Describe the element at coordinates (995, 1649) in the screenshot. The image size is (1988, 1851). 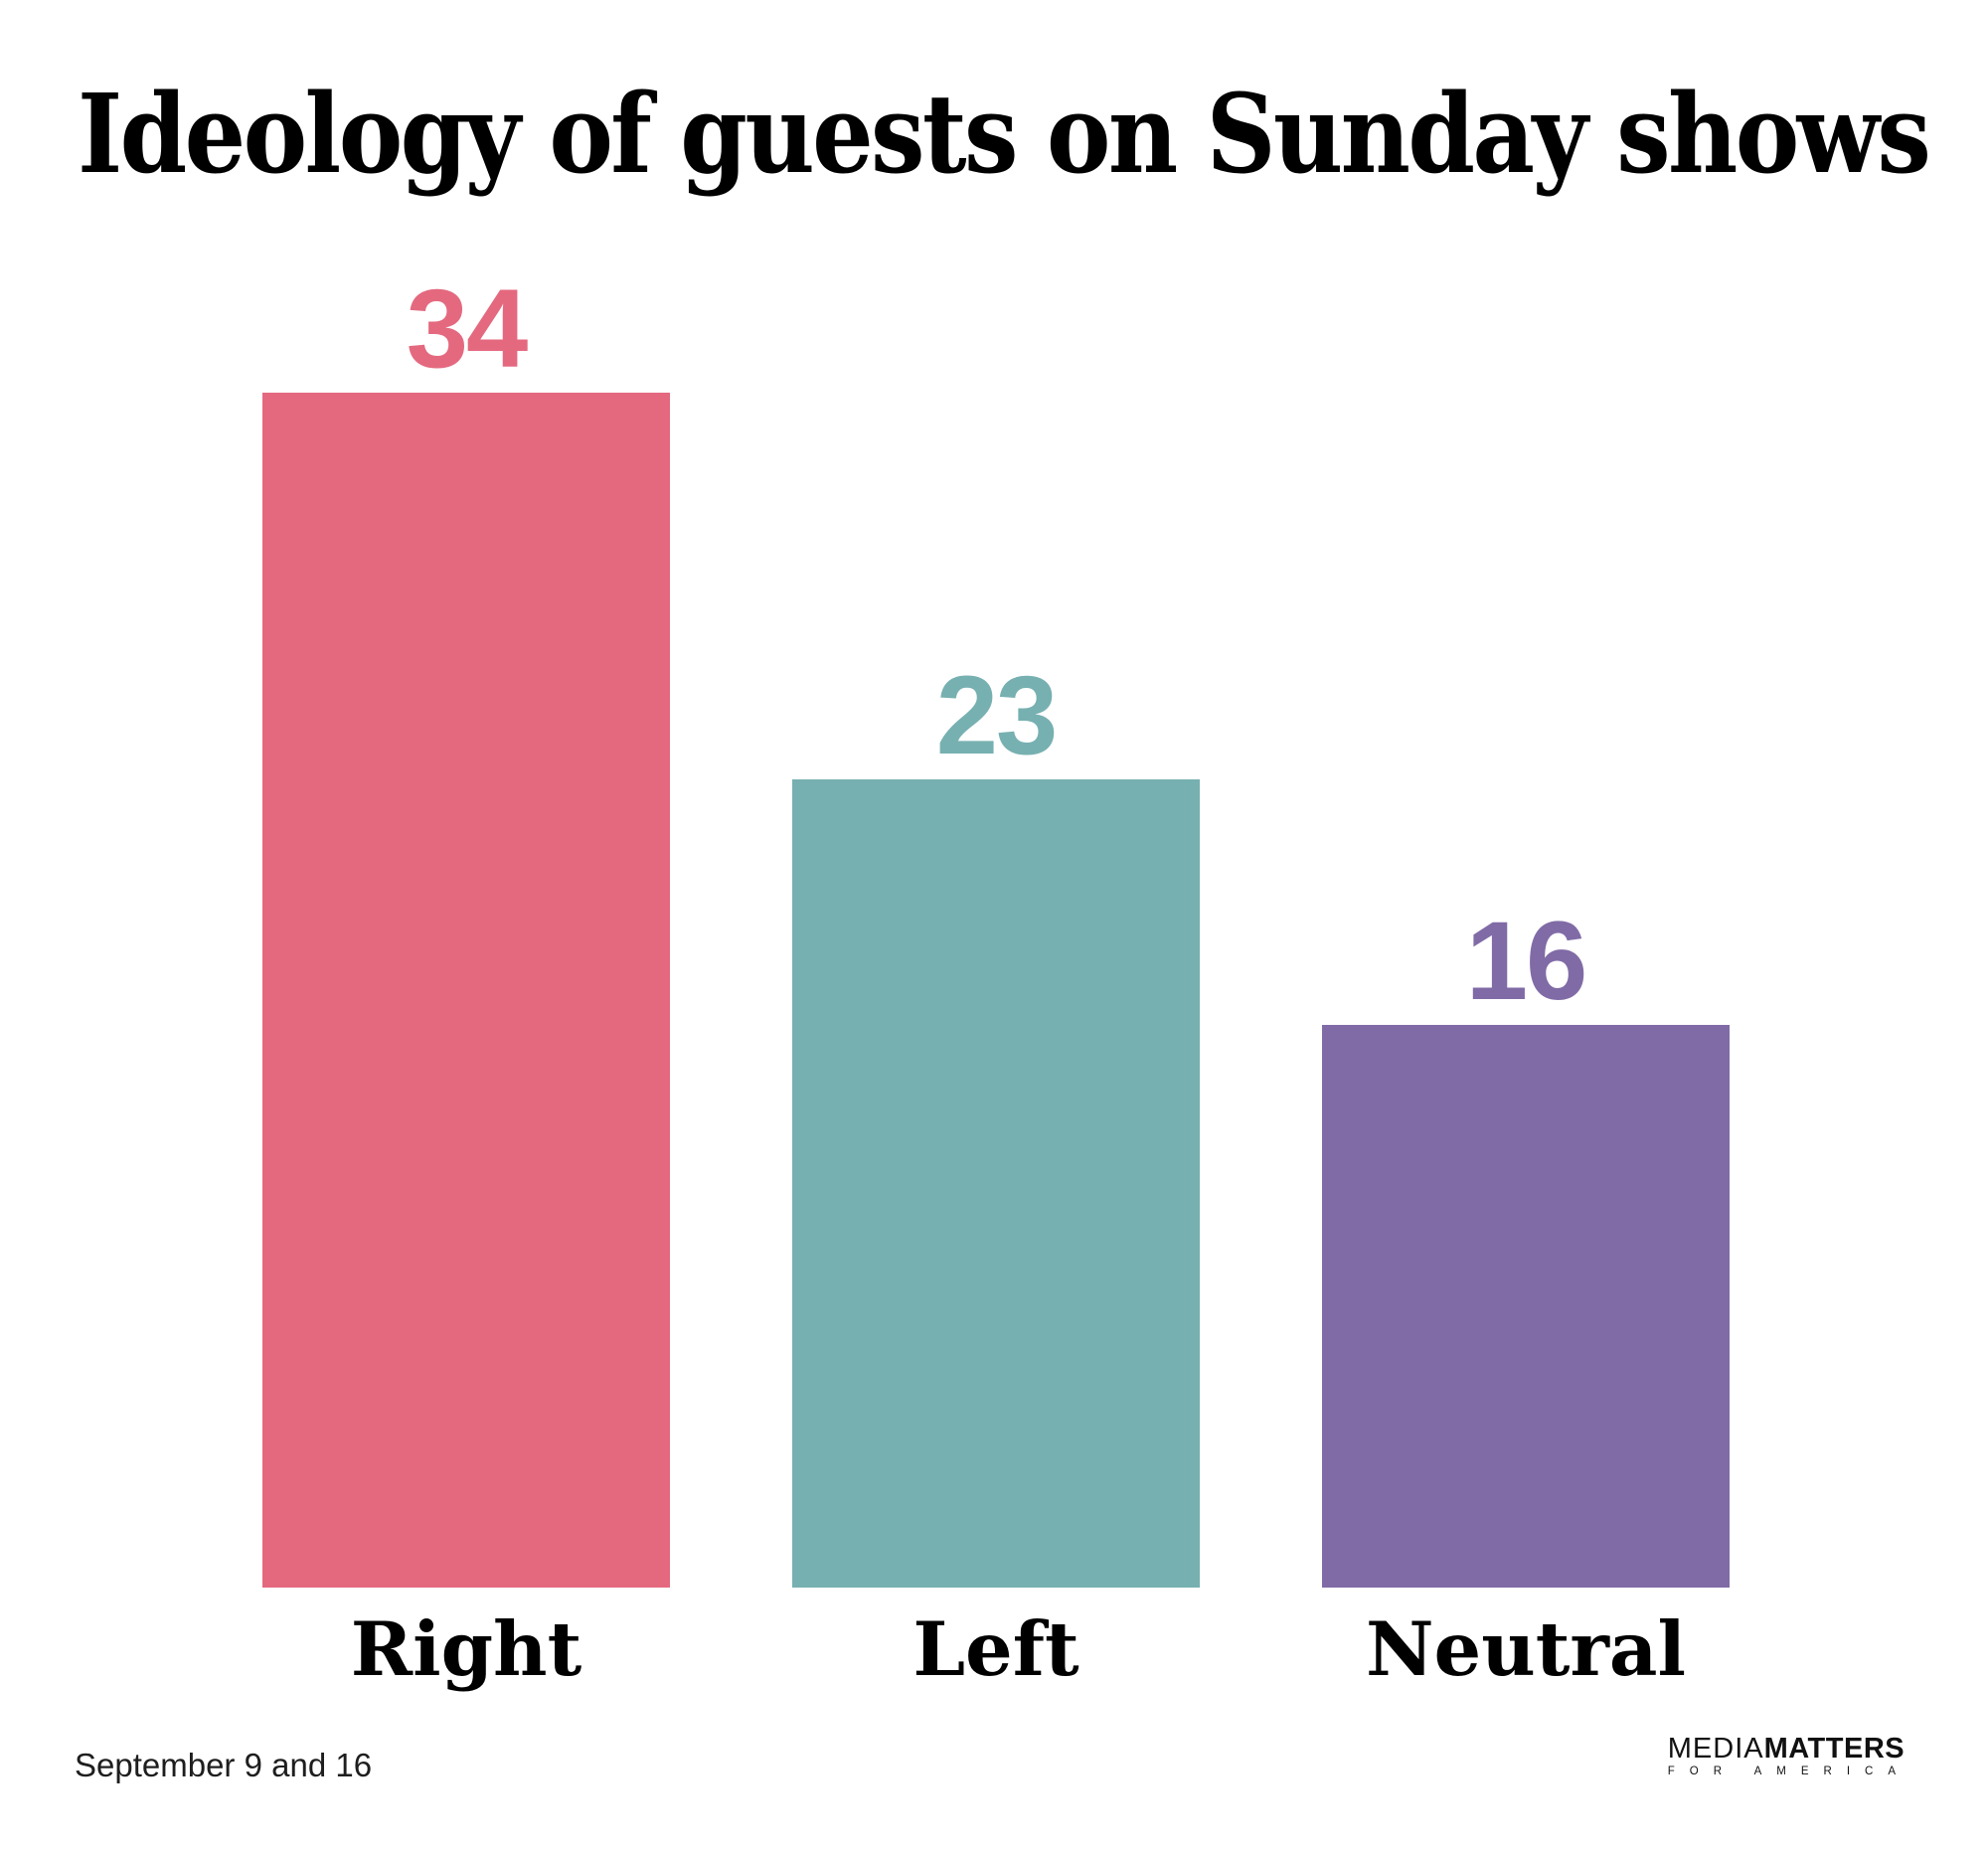
I see `category-label-left: Left` at that location.